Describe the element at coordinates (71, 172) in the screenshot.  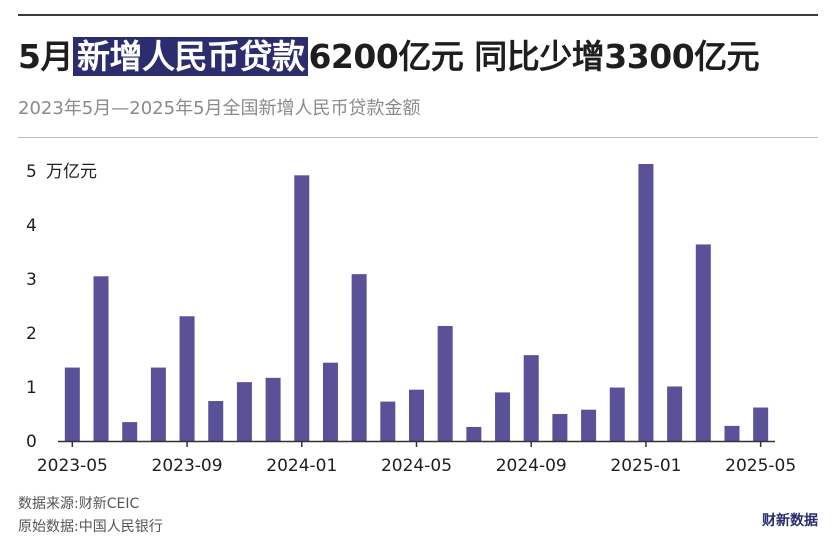
I see `y-unit-label: 万亿元` at that location.